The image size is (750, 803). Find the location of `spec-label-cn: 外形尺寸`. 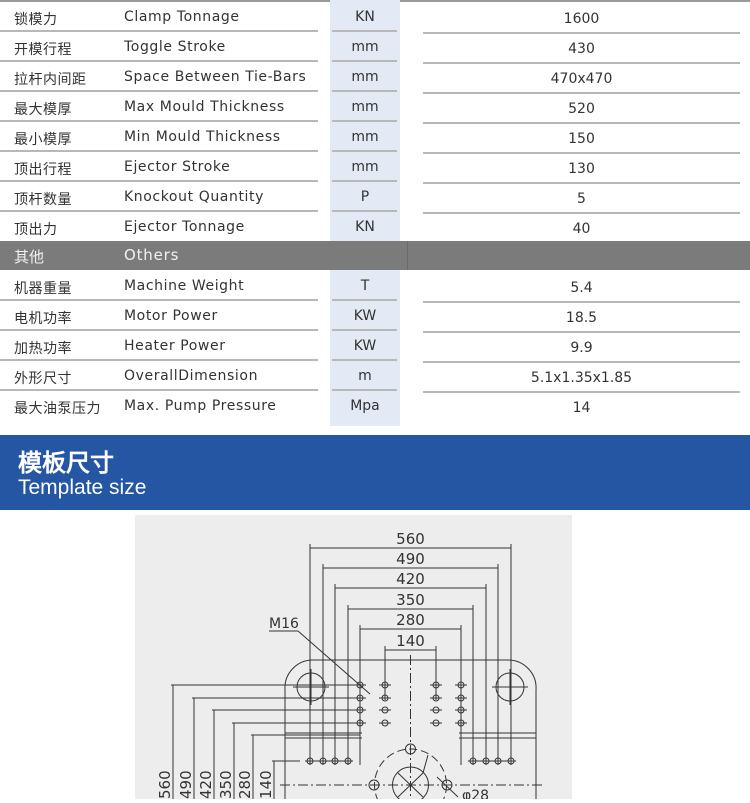

spec-label-cn: 外形尺寸 is located at coordinates (43, 379).